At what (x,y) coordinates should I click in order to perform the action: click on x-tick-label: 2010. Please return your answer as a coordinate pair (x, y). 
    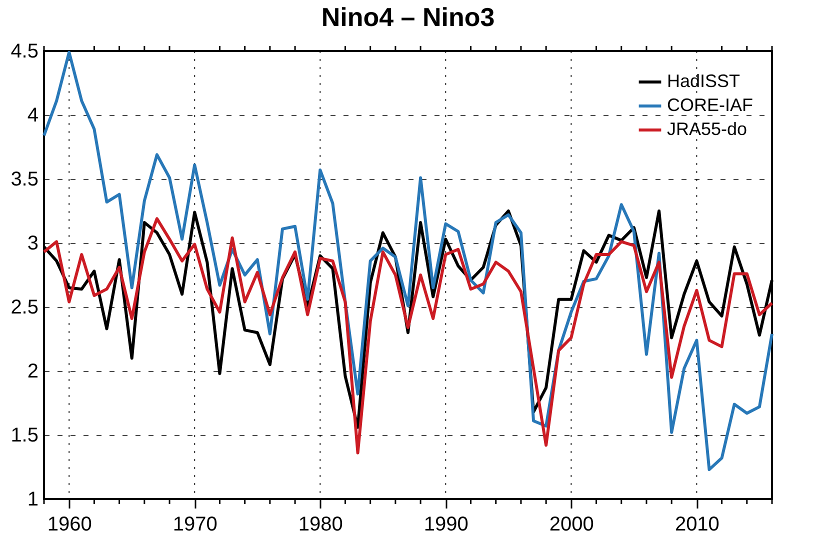
    Looking at the image, I should click on (697, 525).